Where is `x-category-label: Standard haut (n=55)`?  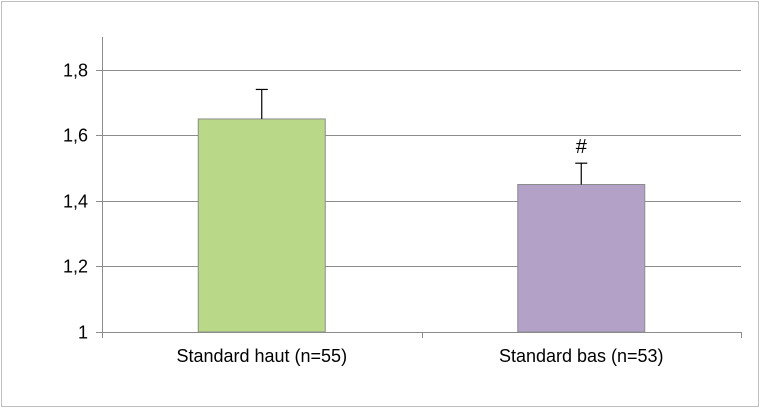
x-category-label: Standard haut (n=55) is located at coordinates (261, 356).